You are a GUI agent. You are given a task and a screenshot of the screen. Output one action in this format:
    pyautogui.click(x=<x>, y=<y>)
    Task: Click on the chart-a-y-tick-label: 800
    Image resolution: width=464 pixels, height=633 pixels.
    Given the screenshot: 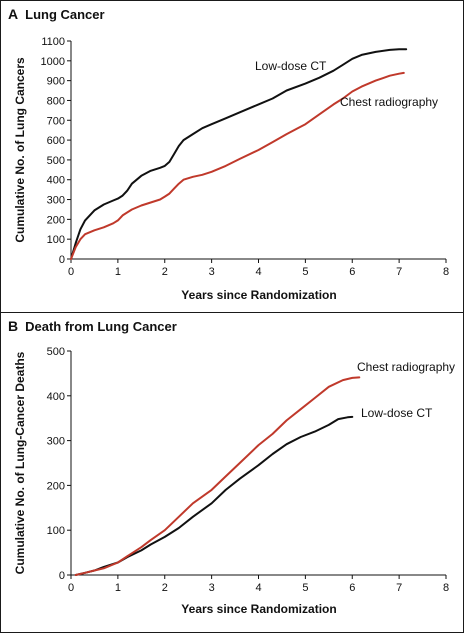 What is the action you would take?
    pyautogui.click(x=56, y=101)
    